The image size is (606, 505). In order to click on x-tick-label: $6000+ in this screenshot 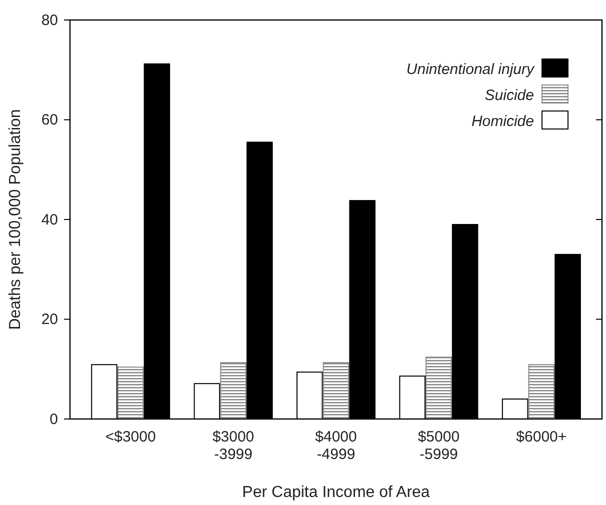, I will do `click(541, 437)`.